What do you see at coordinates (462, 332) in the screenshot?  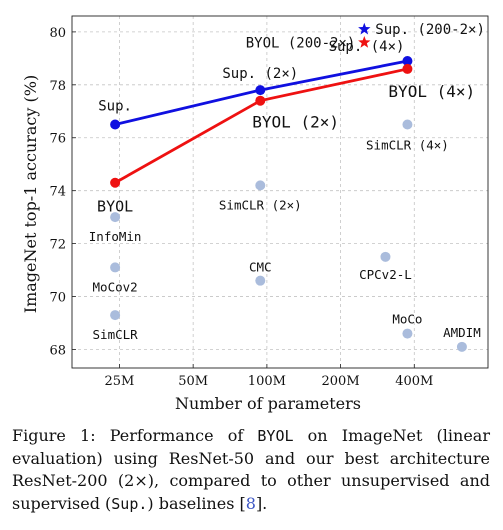 I see `point-label: AMDIM` at bounding box center [462, 332].